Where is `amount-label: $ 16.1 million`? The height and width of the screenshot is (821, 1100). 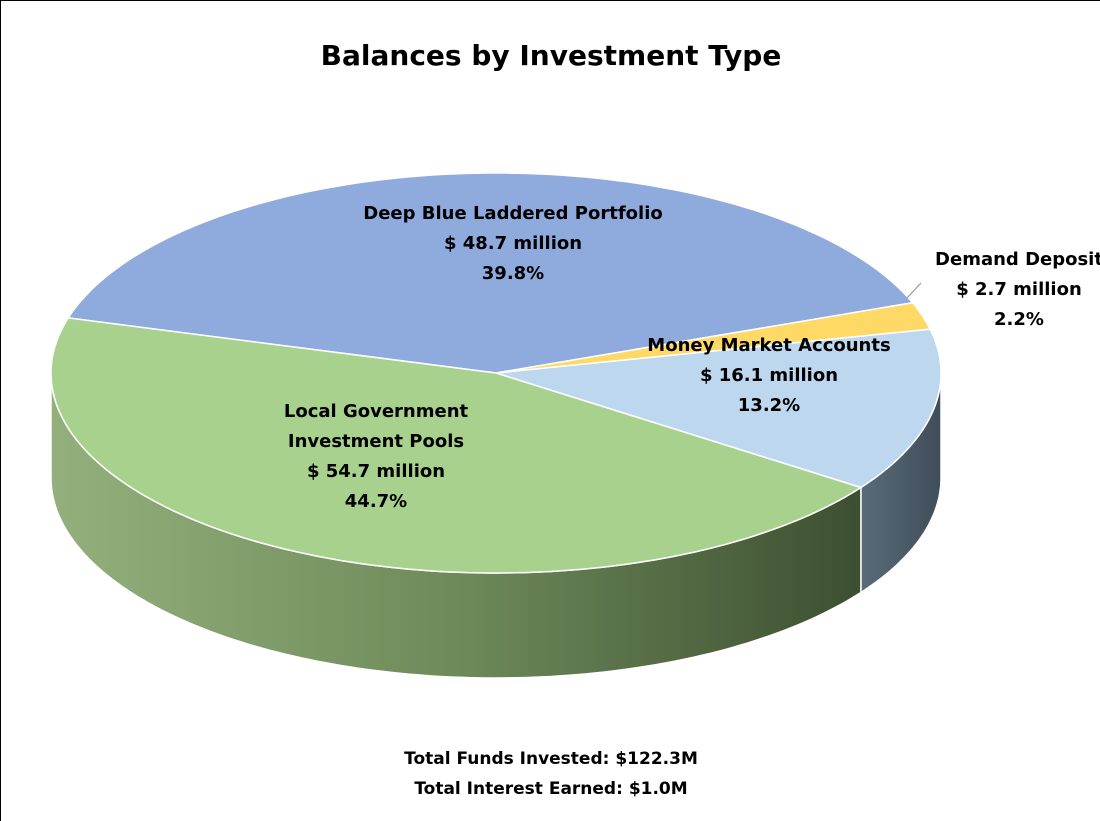
amount-label: $ 16.1 million is located at coordinates (769, 375).